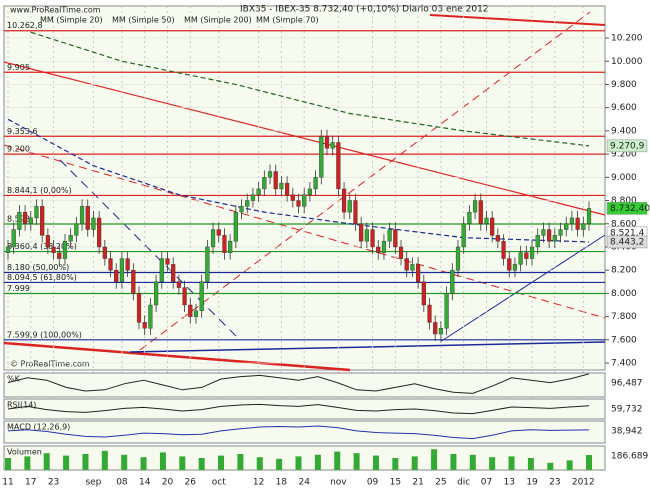 The height and width of the screenshot is (490, 650). What do you see at coordinates (440, 483) in the screenshot?
I see `x-tick-label: 25` at bounding box center [440, 483].